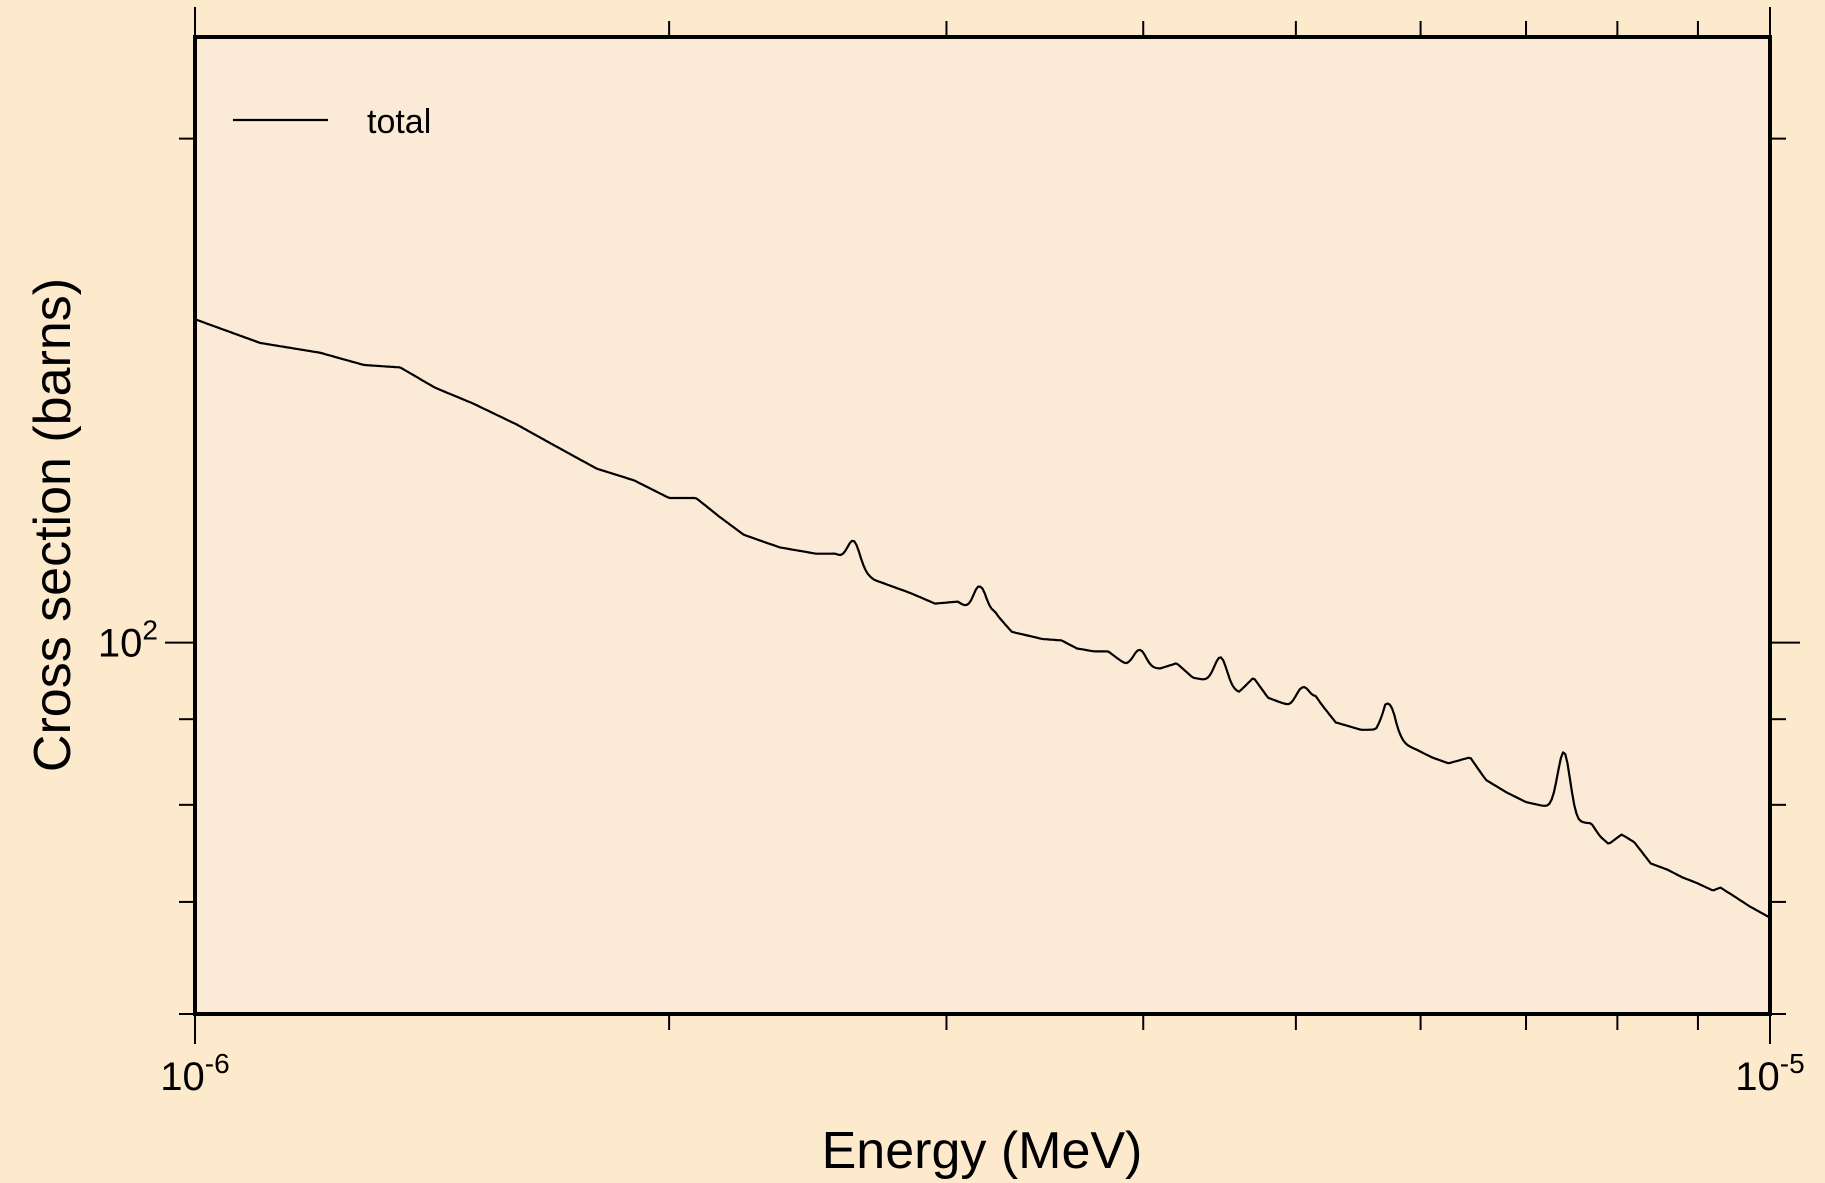 The image size is (1825, 1183). I want to click on legend: total, so click(332, 122).